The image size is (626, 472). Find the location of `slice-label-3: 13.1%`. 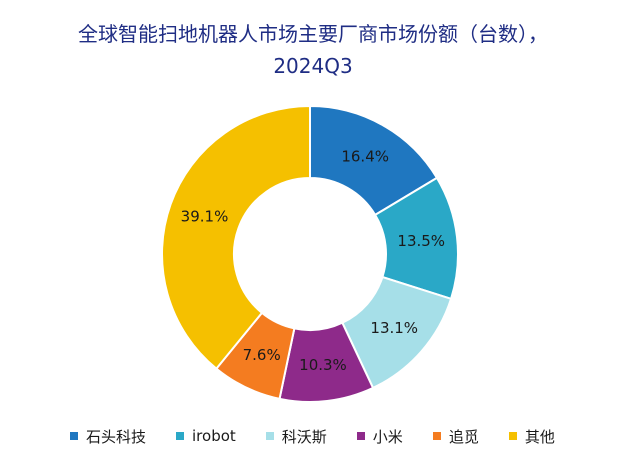

slice-label-3: 13.1% is located at coordinates (394, 328).